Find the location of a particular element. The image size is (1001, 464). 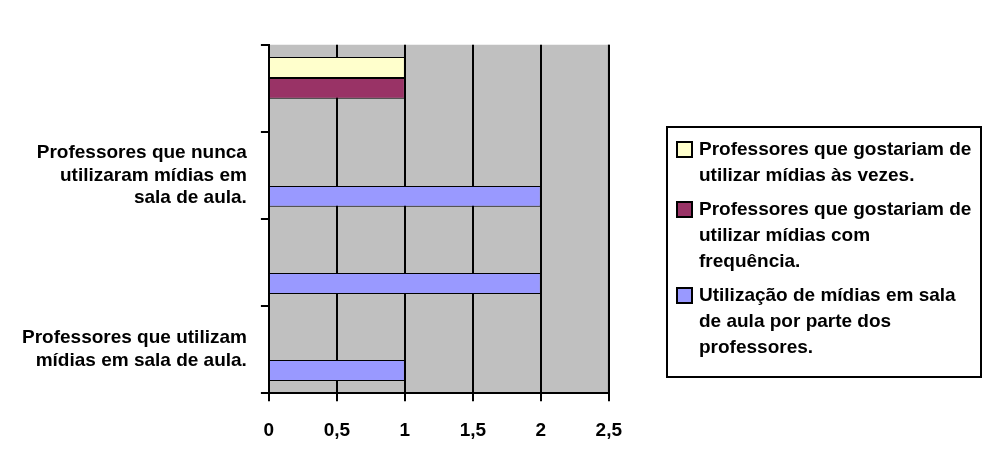

x-tick-label: 2 is located at coordinates (541, 429).